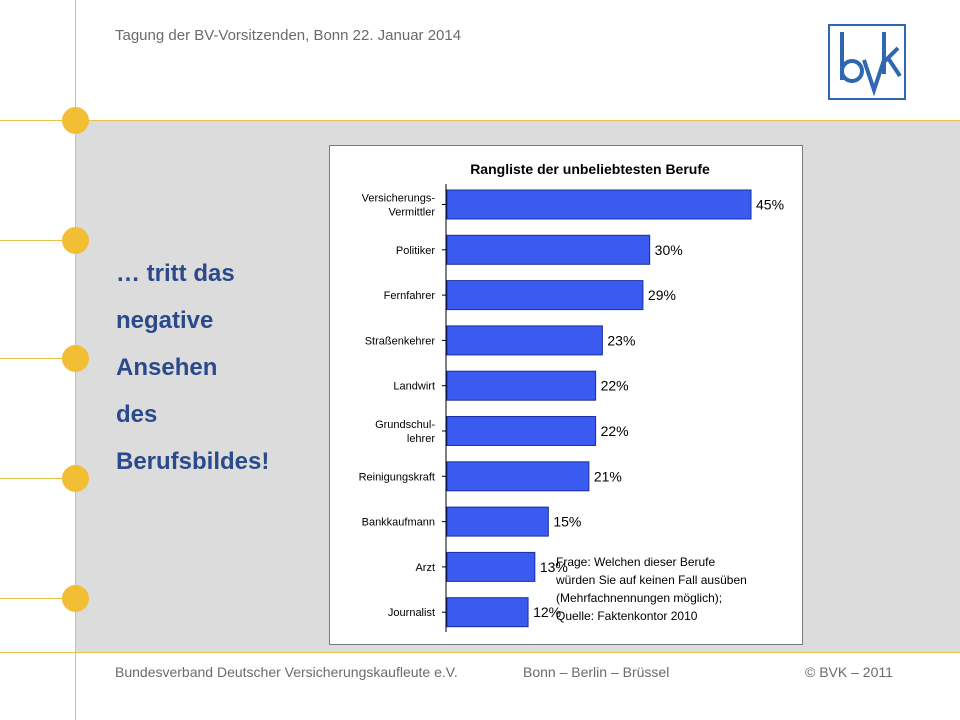 This screenshot has width=960, height=720. I want to click on footer-cities: Bonn – Berlin – Brüssel, so click(596, 672).